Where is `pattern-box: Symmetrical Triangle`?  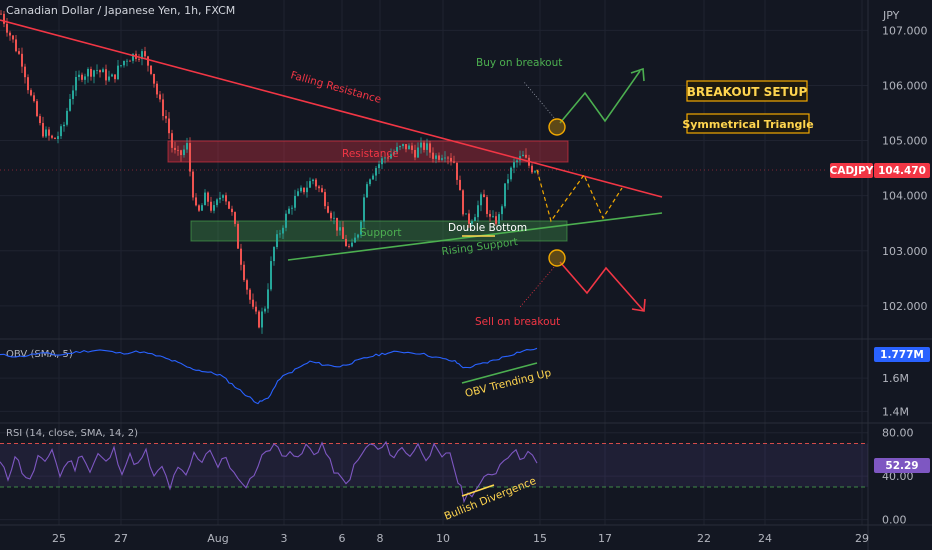 pattern-box: Symmetrical Triangle is located at coordinates (748, 123).